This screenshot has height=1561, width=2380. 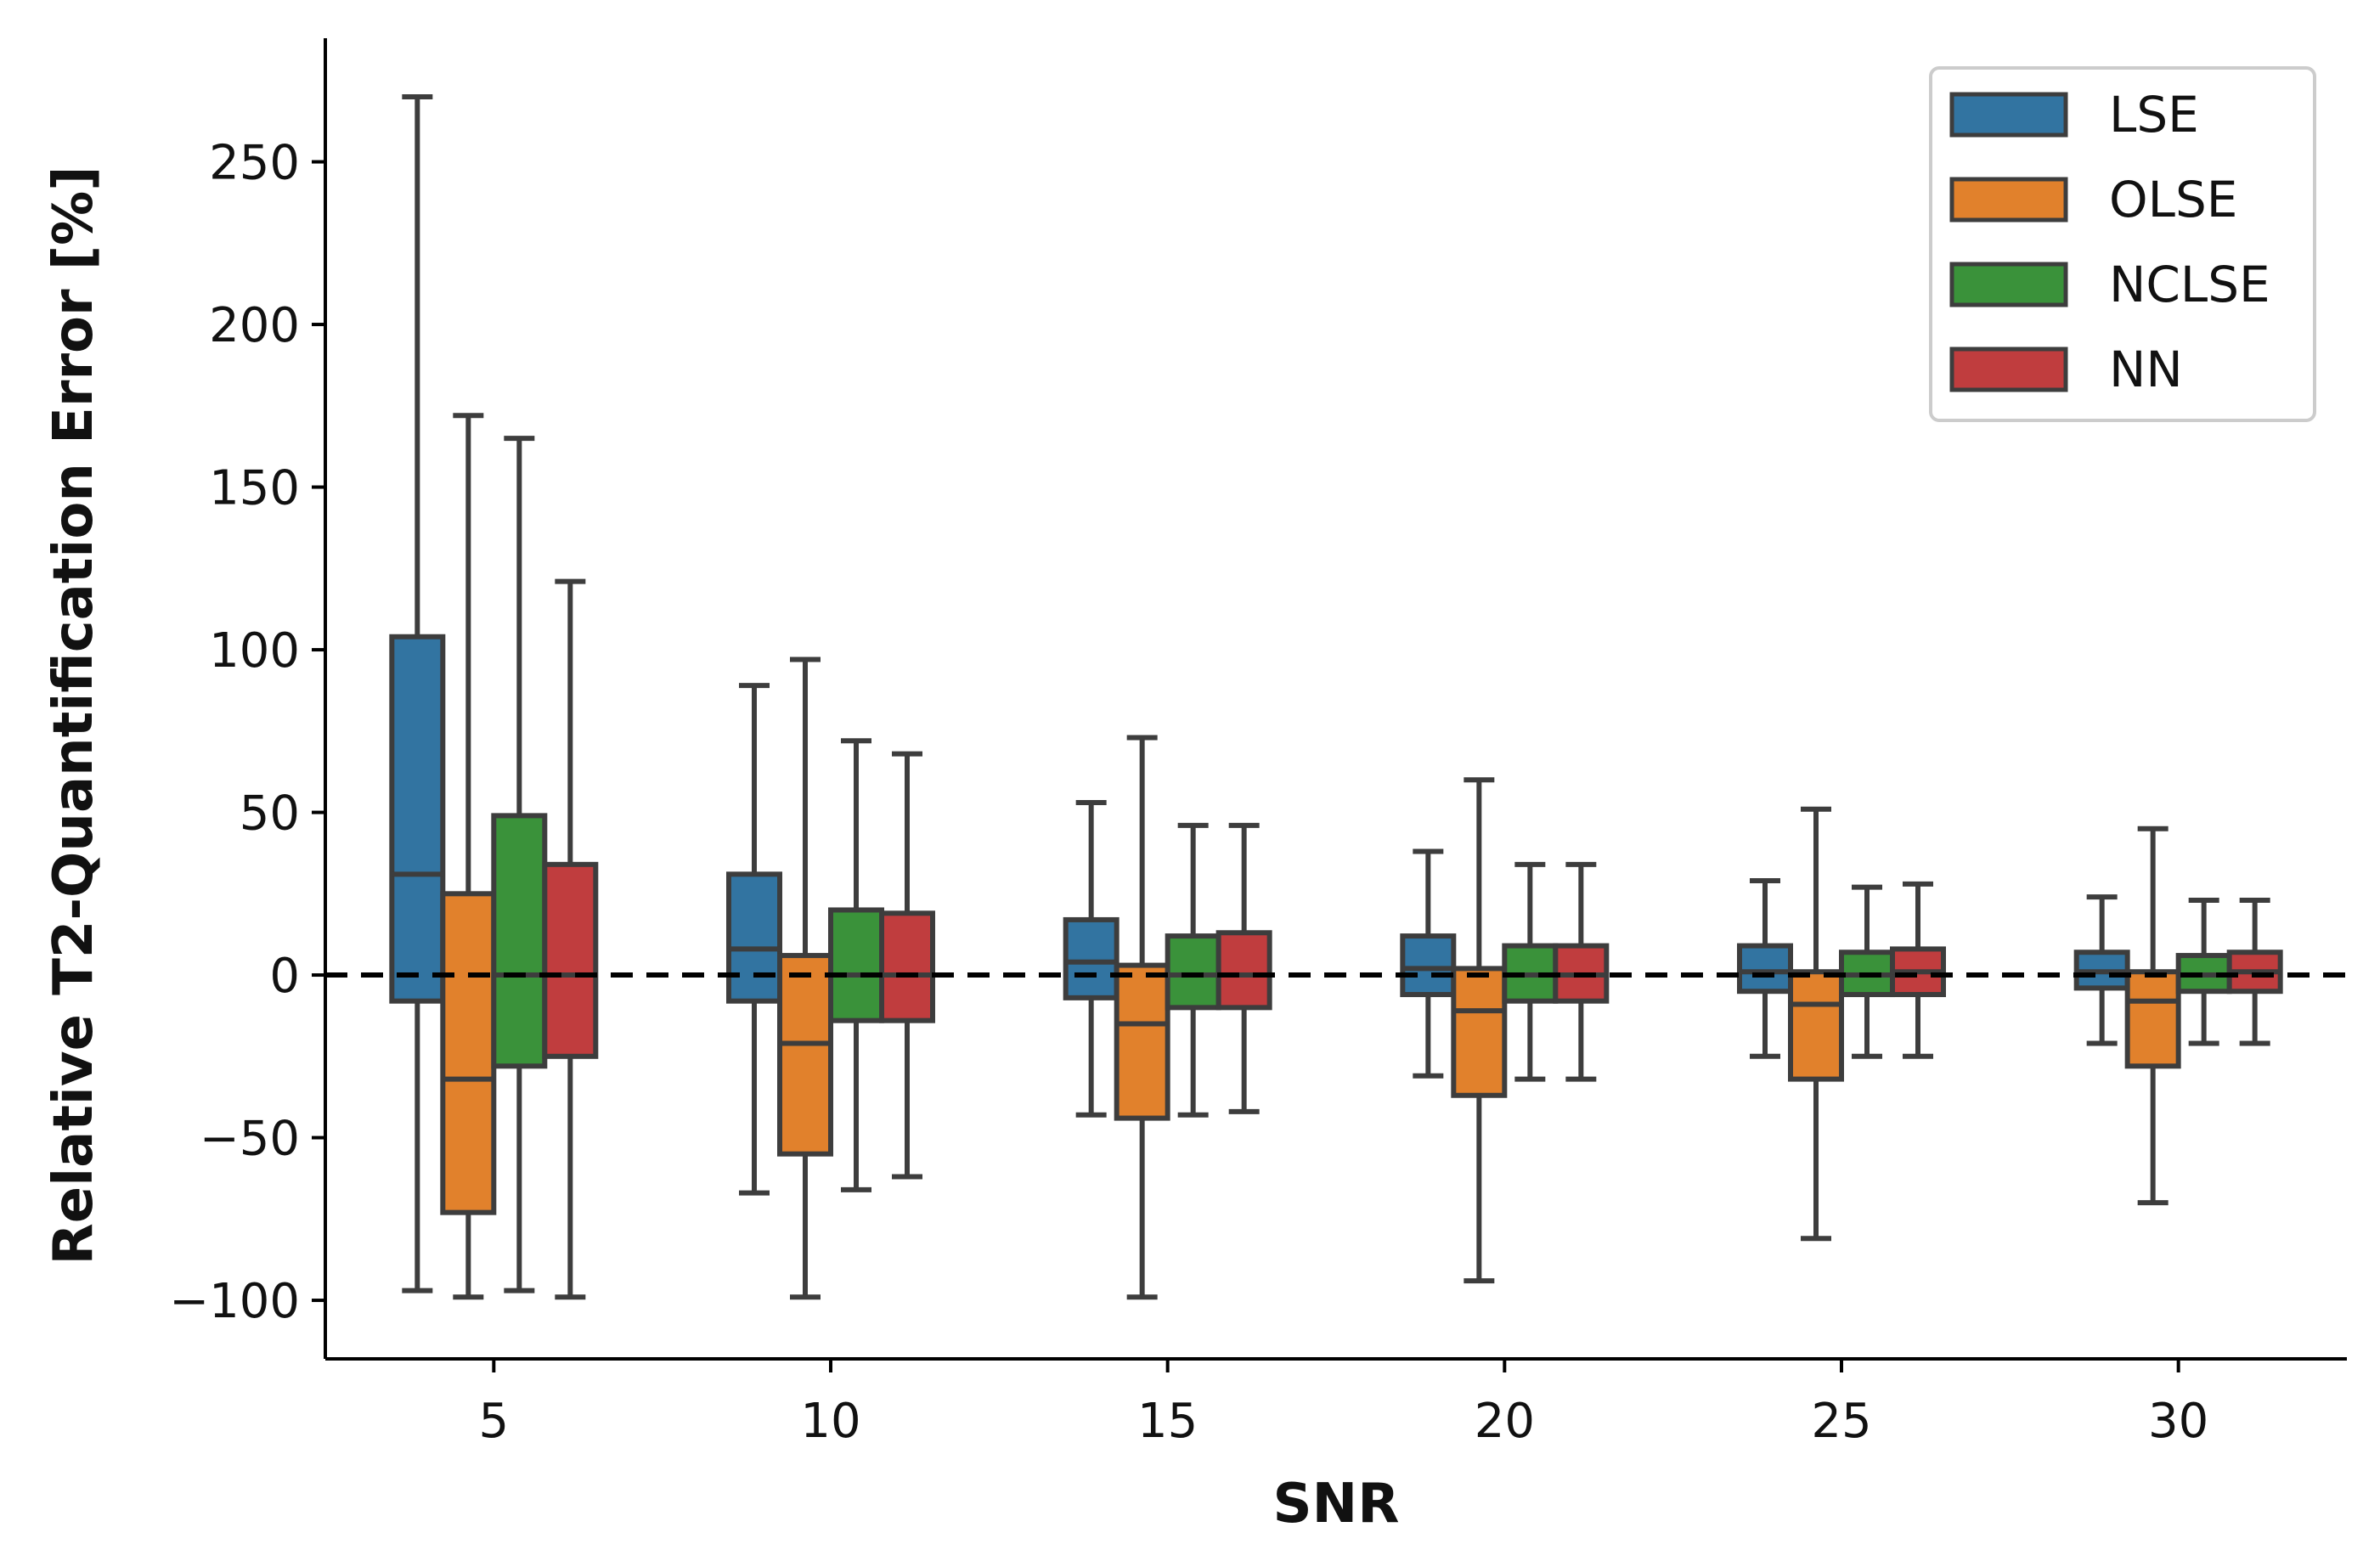 I want to click on x-tick-label-15: 15, so click(x=1168, y=1422).